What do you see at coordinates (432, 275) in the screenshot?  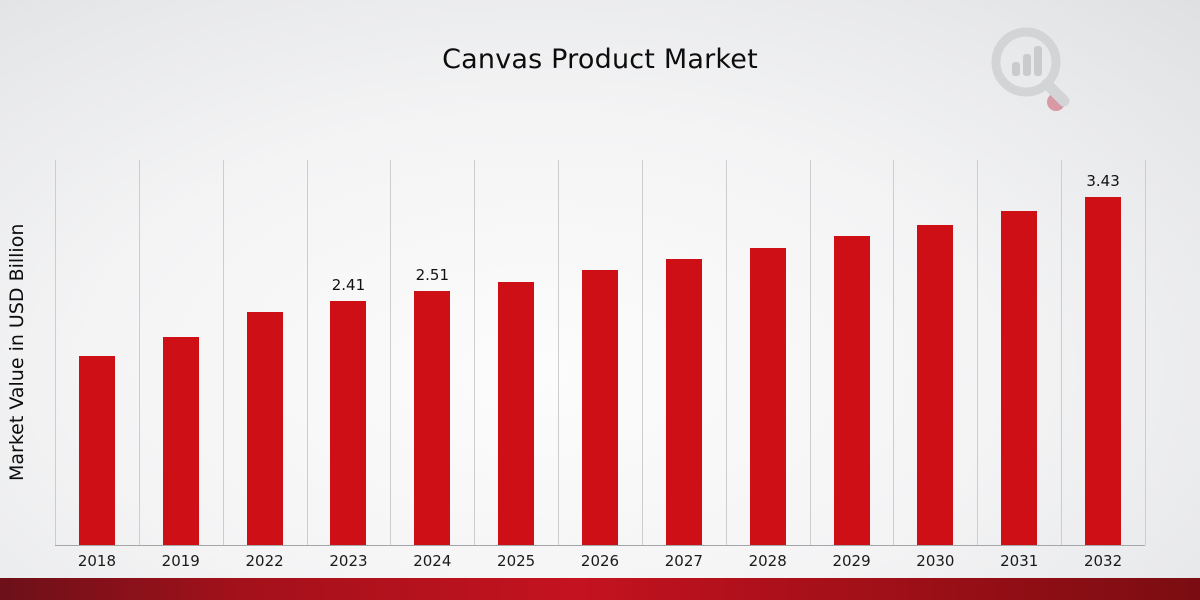 I see `bar-value-label: 2.51` at bounding box center [432, 275].